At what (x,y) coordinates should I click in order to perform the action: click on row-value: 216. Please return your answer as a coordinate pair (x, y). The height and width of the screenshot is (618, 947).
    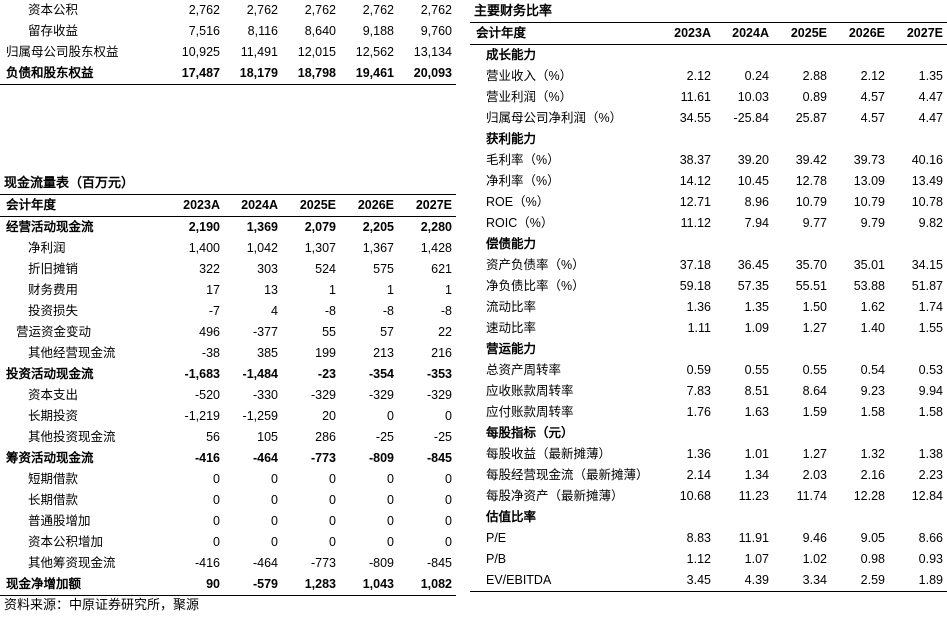
    Looking at the image, I should click on (441, 353).